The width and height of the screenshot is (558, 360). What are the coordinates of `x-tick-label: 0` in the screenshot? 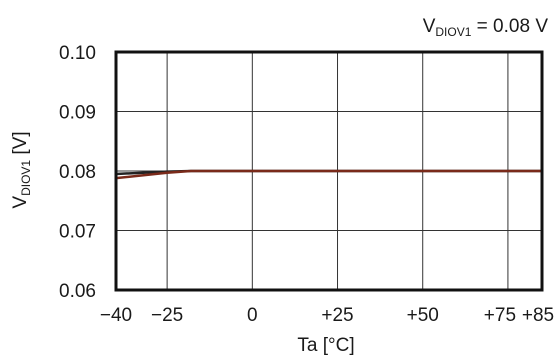 It's located at (252, 315).